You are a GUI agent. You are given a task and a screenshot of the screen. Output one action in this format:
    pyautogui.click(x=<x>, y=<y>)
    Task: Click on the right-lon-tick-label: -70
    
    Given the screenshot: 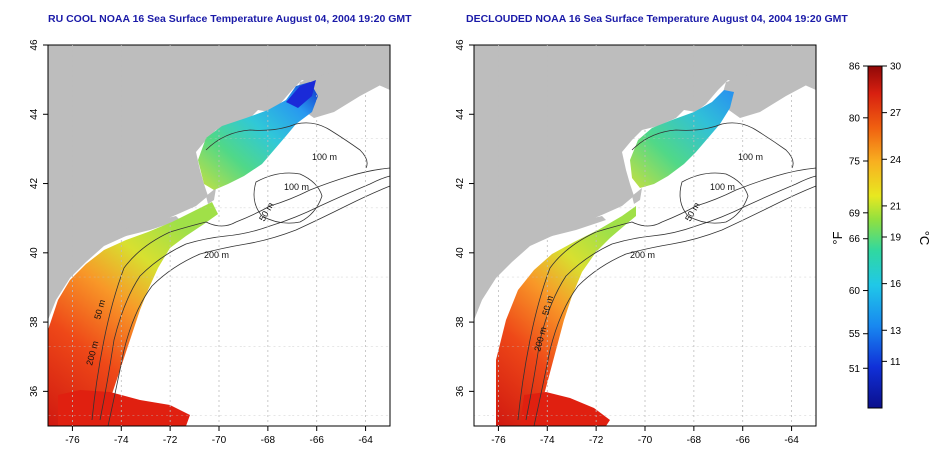 What is the action you would take?
    pyautogui.click(x=645, y=440)
    